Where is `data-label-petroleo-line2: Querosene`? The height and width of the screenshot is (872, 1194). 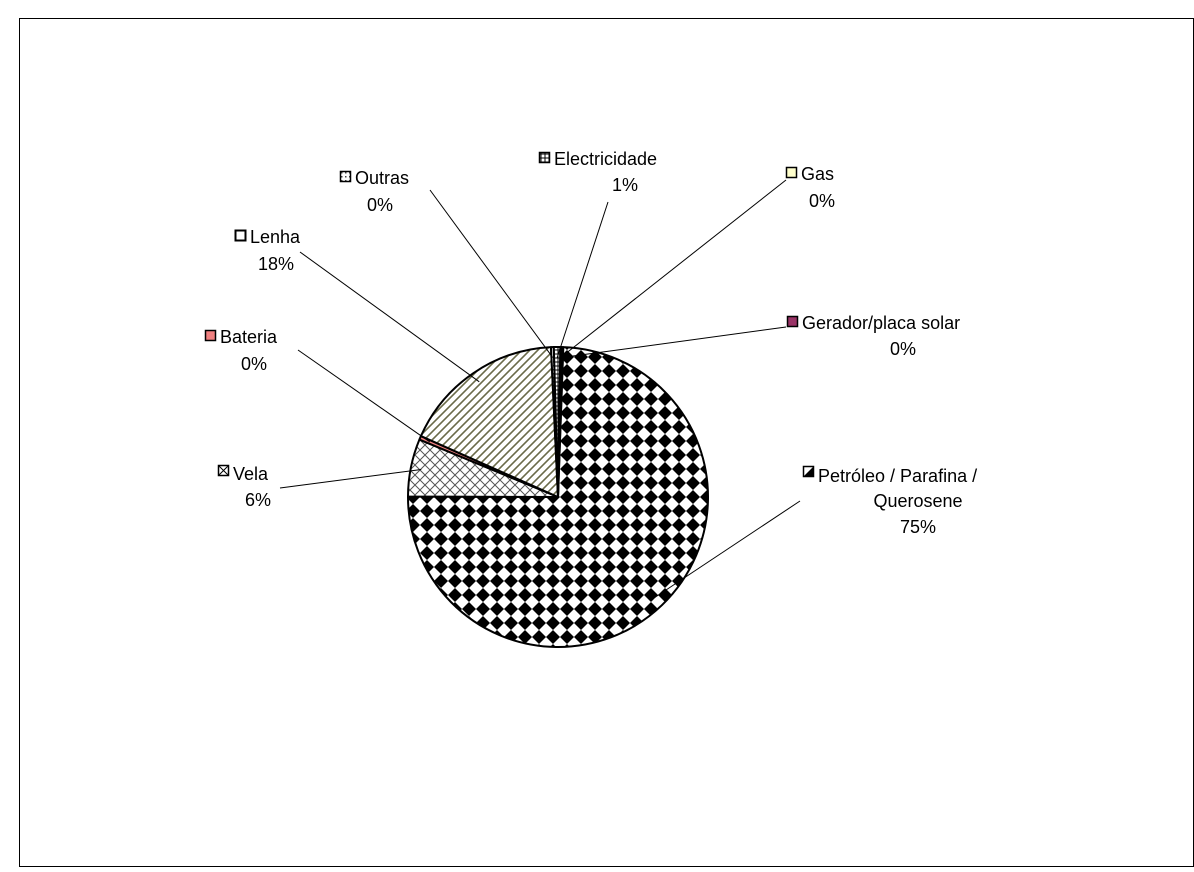 data-label-petroleo-line2: Querosene is located at coordinates (917, 501).